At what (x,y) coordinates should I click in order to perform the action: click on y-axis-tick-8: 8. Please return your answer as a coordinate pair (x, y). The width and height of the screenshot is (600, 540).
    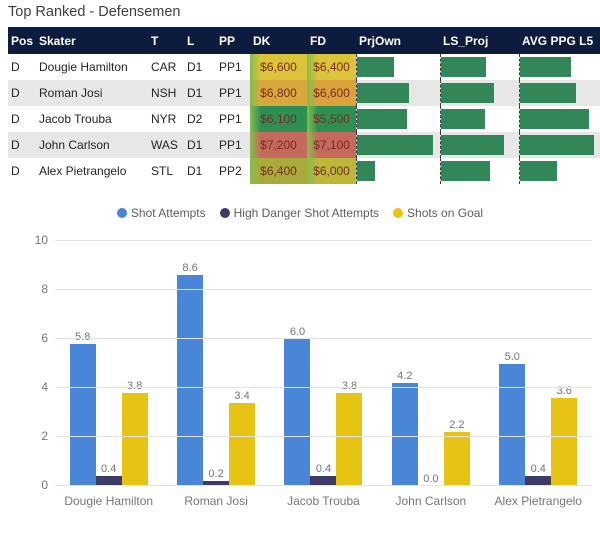
    Looking at the image, I should click on (44, 289).